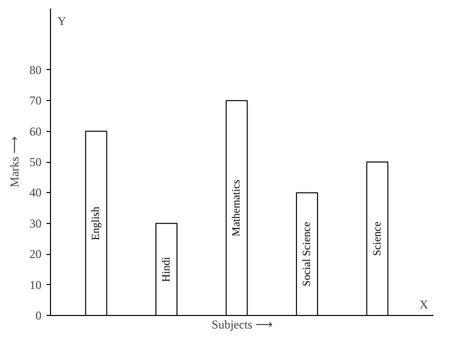  Describe the element at coordinates (36, 223) in the screenshot. I see `y-tick-label: 30` at that location.